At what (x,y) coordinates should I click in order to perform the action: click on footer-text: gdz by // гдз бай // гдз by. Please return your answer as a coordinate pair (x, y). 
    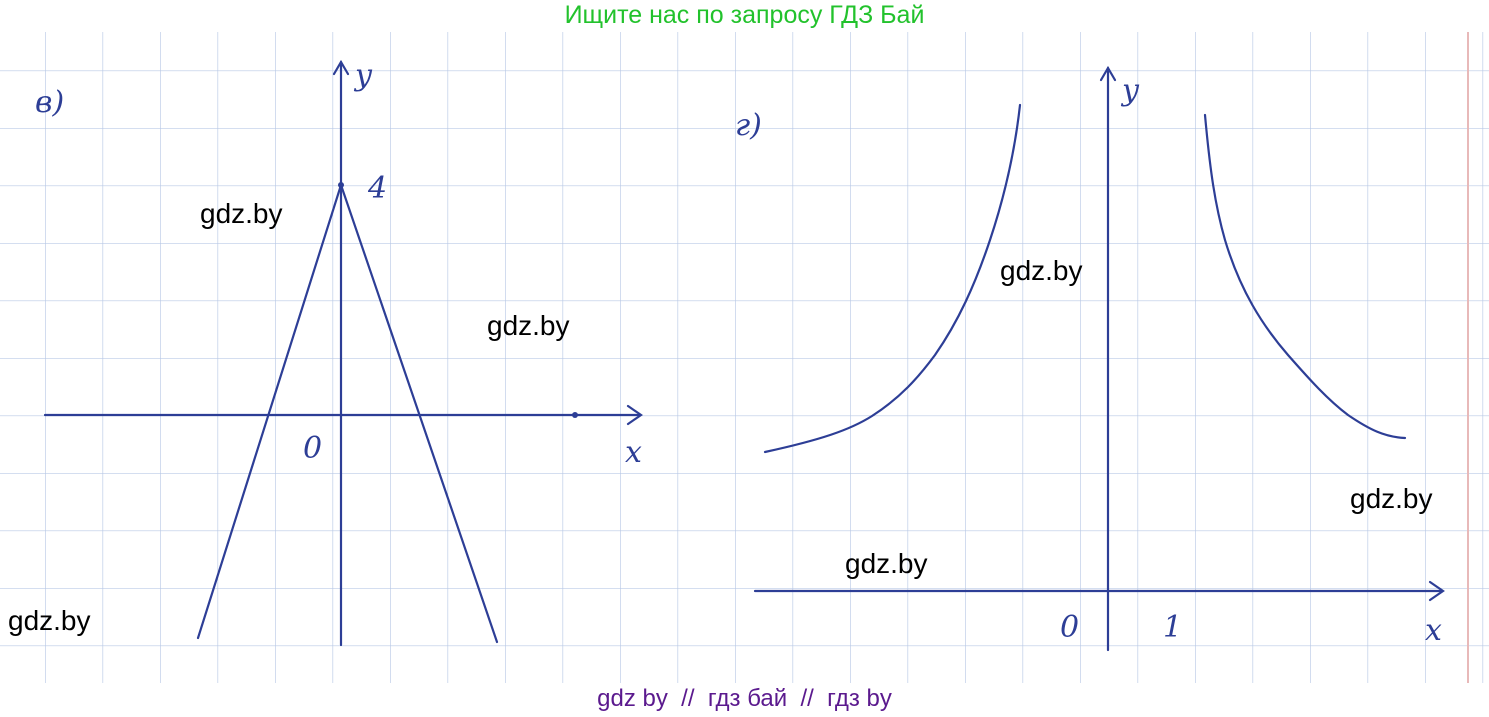
    Looking at the image, I should click on (744, 698).